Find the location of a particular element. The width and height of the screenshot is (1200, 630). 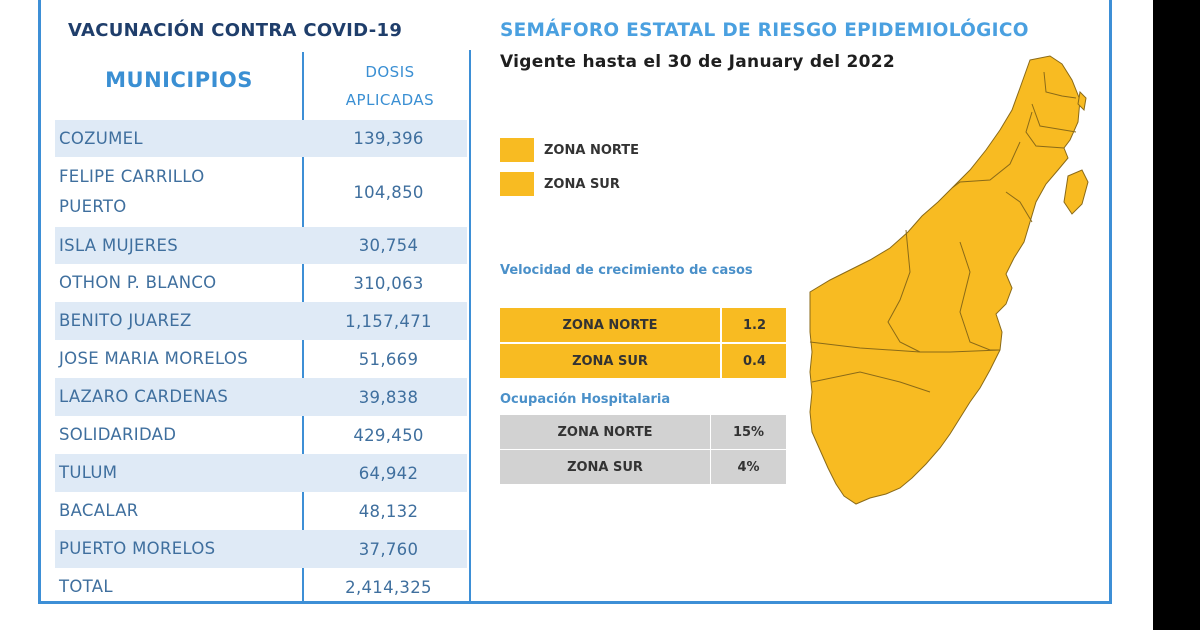

velocidad-table: ZONA NORTE 1.2 ZONA SUR 0.4 is located at coordinates (643, 344).